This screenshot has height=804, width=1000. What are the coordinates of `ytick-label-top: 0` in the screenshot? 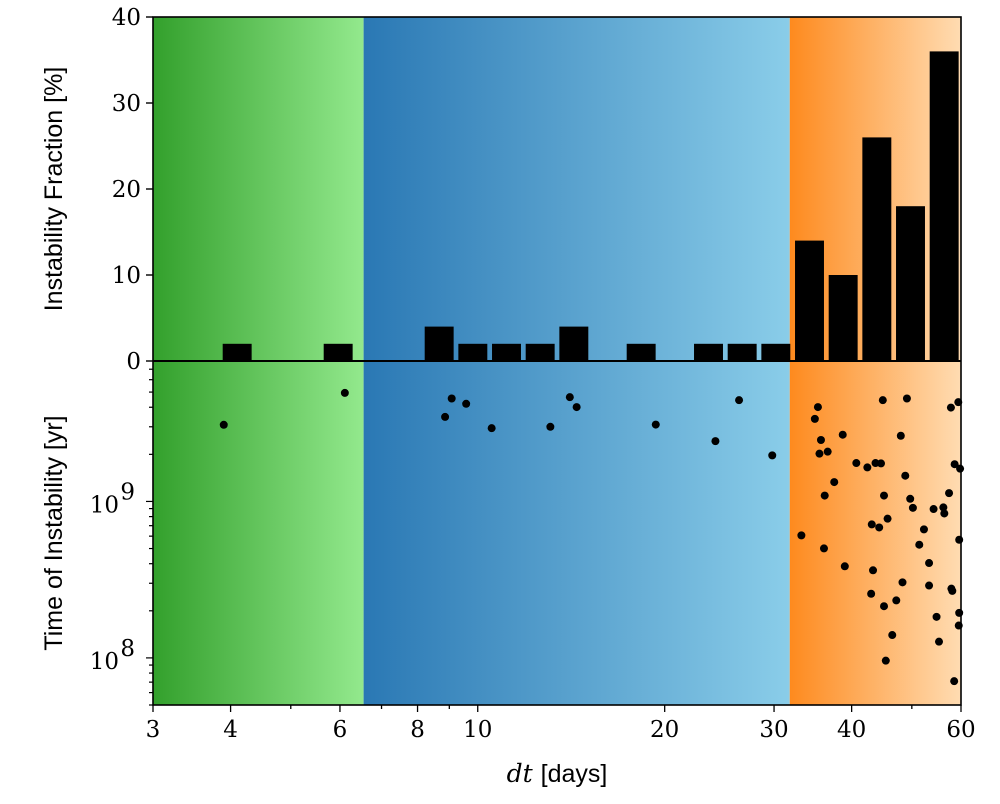 It's located at (133, 362).